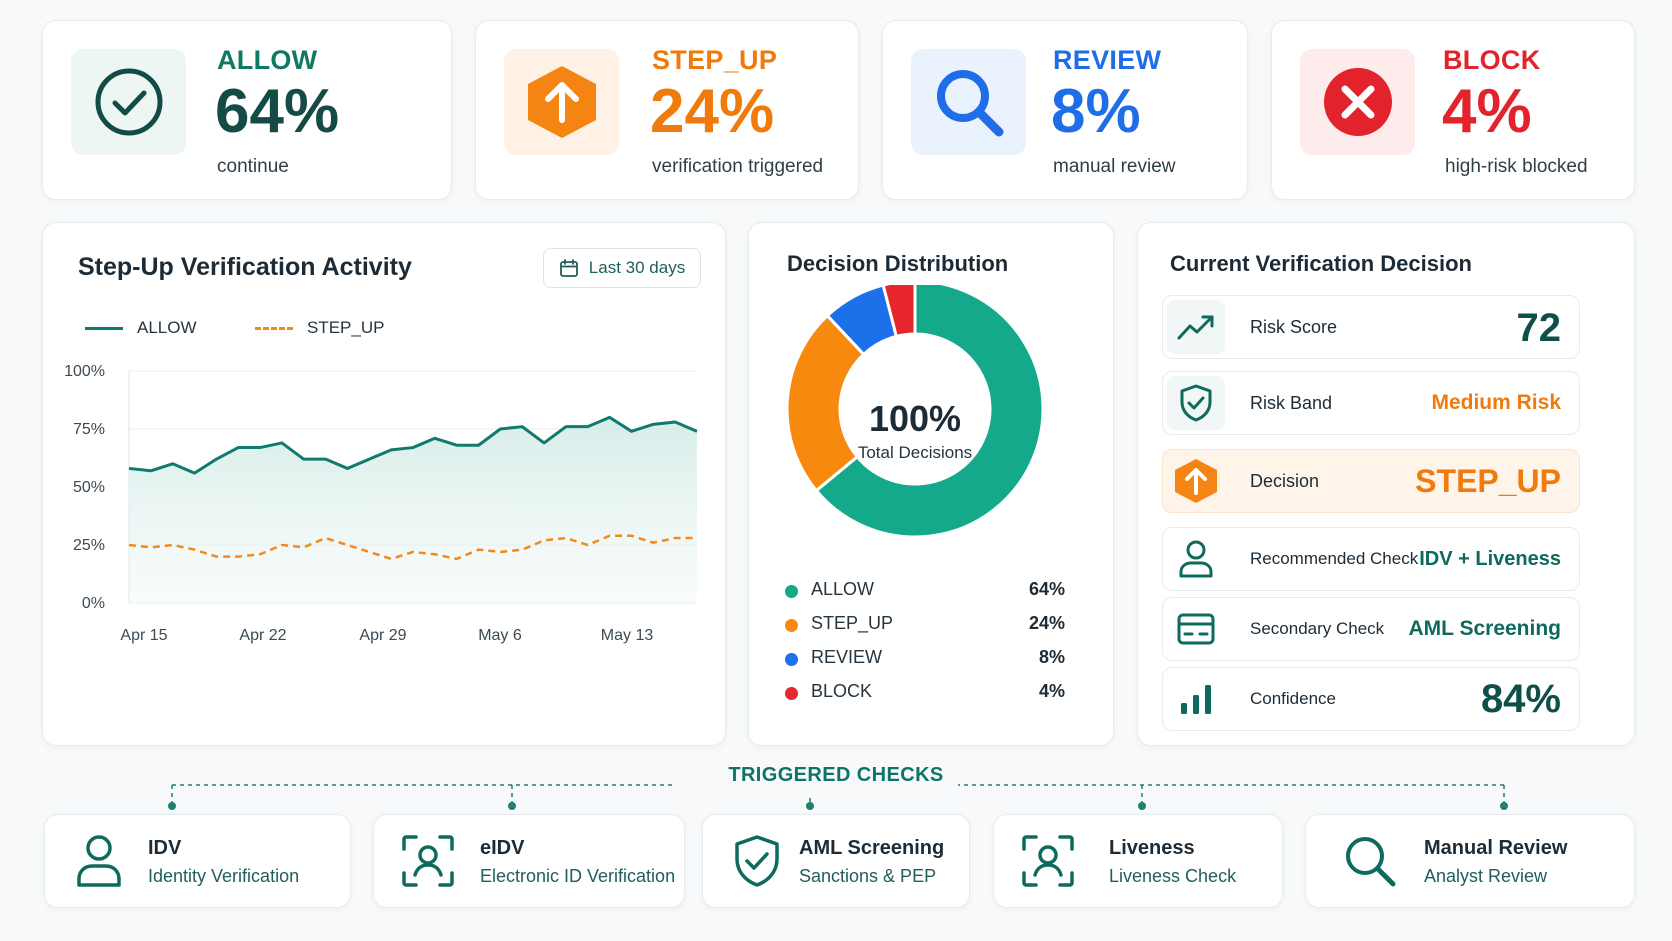  I want to click on y-tick-label: 50%, so click(89, 487).